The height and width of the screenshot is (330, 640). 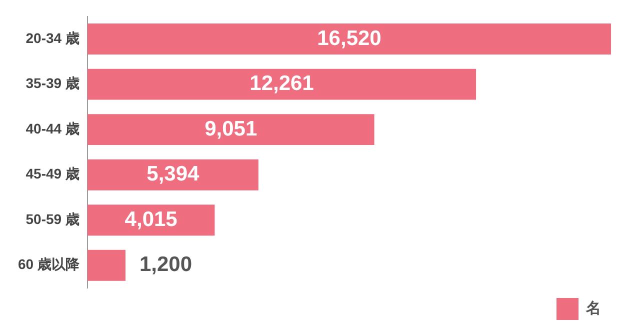 I want to click on data-label: 12,261, so click(x=282, y=84).